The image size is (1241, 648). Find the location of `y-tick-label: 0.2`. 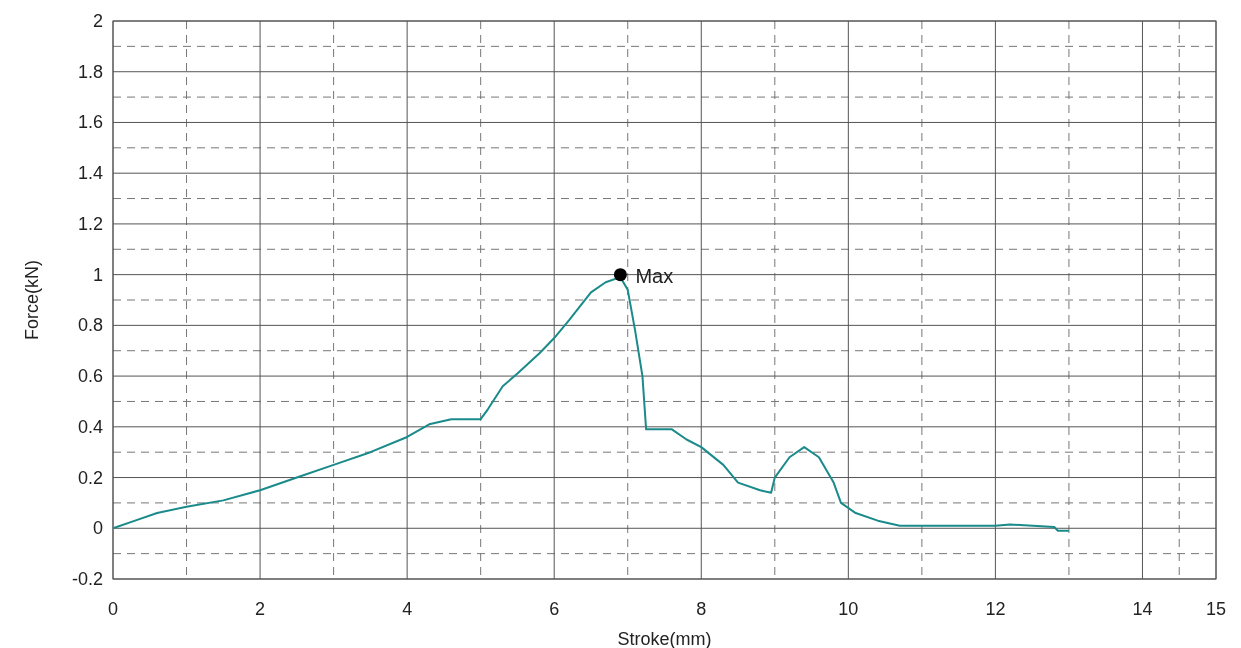

y-tick-label: 0.2 is located at coordinates (90, 477).